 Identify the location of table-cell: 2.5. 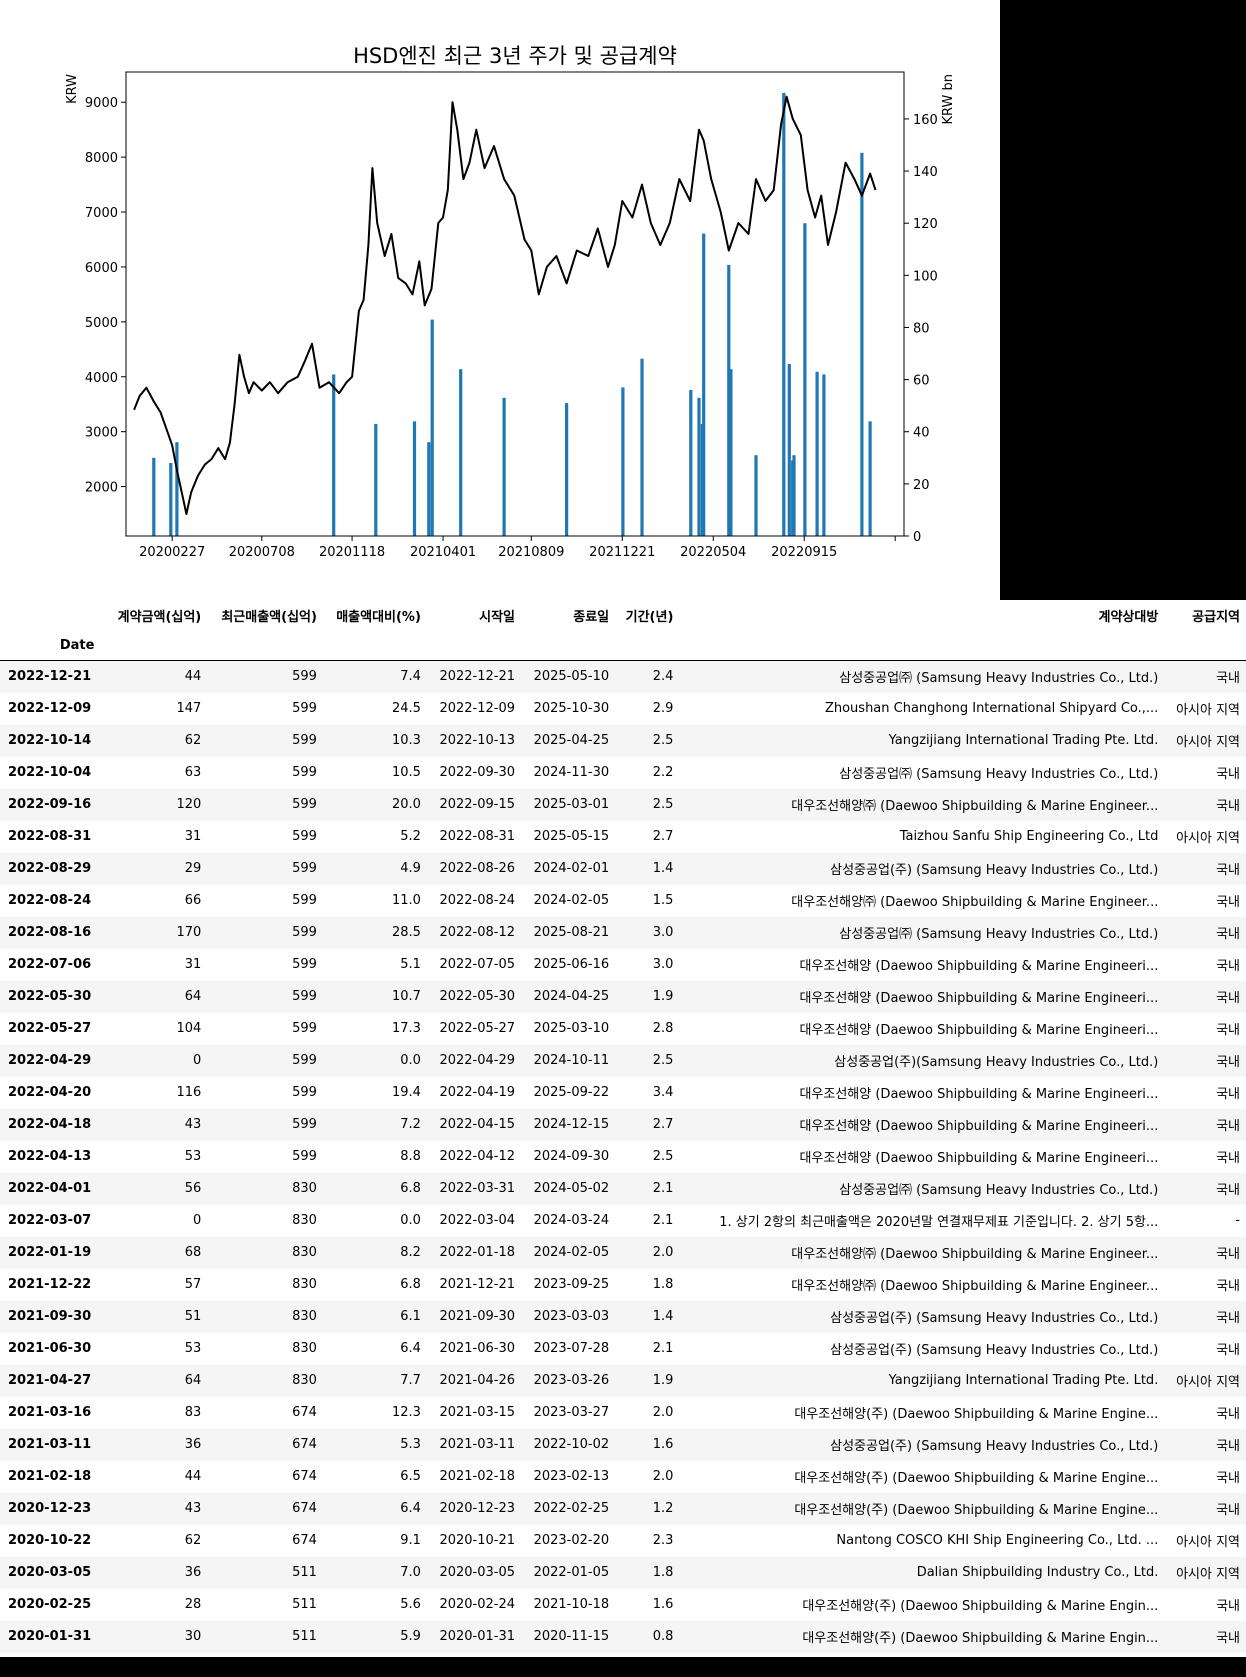
(663, 740).